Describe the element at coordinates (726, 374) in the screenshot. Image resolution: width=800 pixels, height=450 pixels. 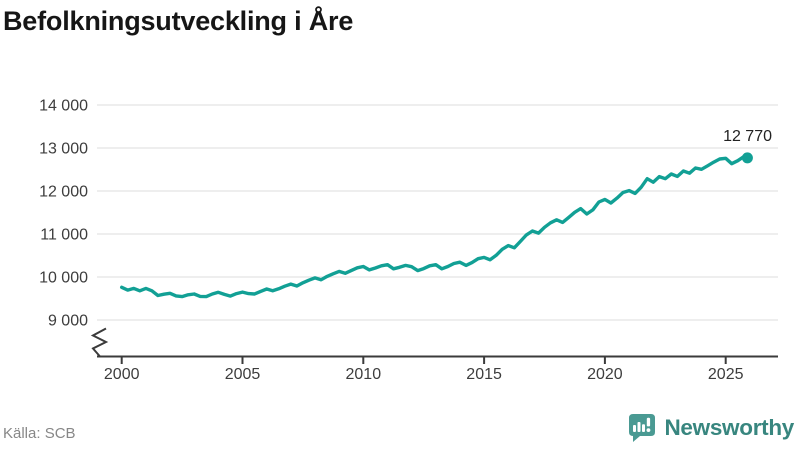
I see `x-axis-tick-label: 2025` at that location.